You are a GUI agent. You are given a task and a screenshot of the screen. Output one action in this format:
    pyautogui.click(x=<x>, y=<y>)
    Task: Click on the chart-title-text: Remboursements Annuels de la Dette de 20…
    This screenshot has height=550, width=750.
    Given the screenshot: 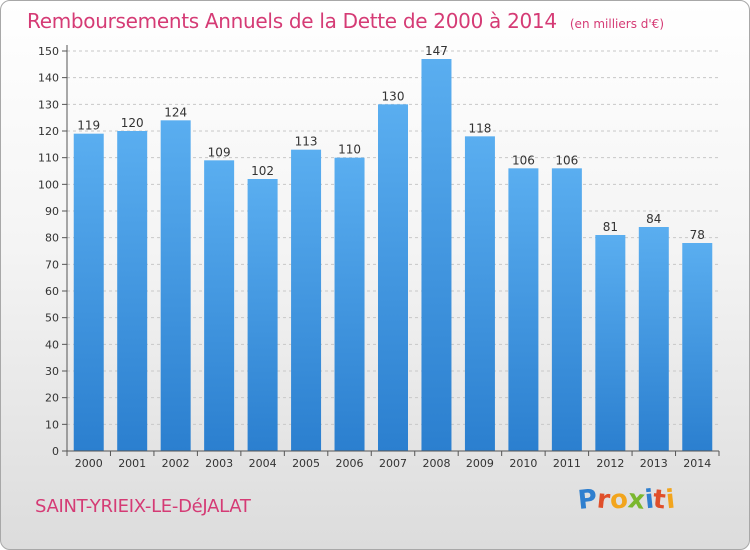 What is the action you would take?
    pyautogui.click(x=292, y=21)
    